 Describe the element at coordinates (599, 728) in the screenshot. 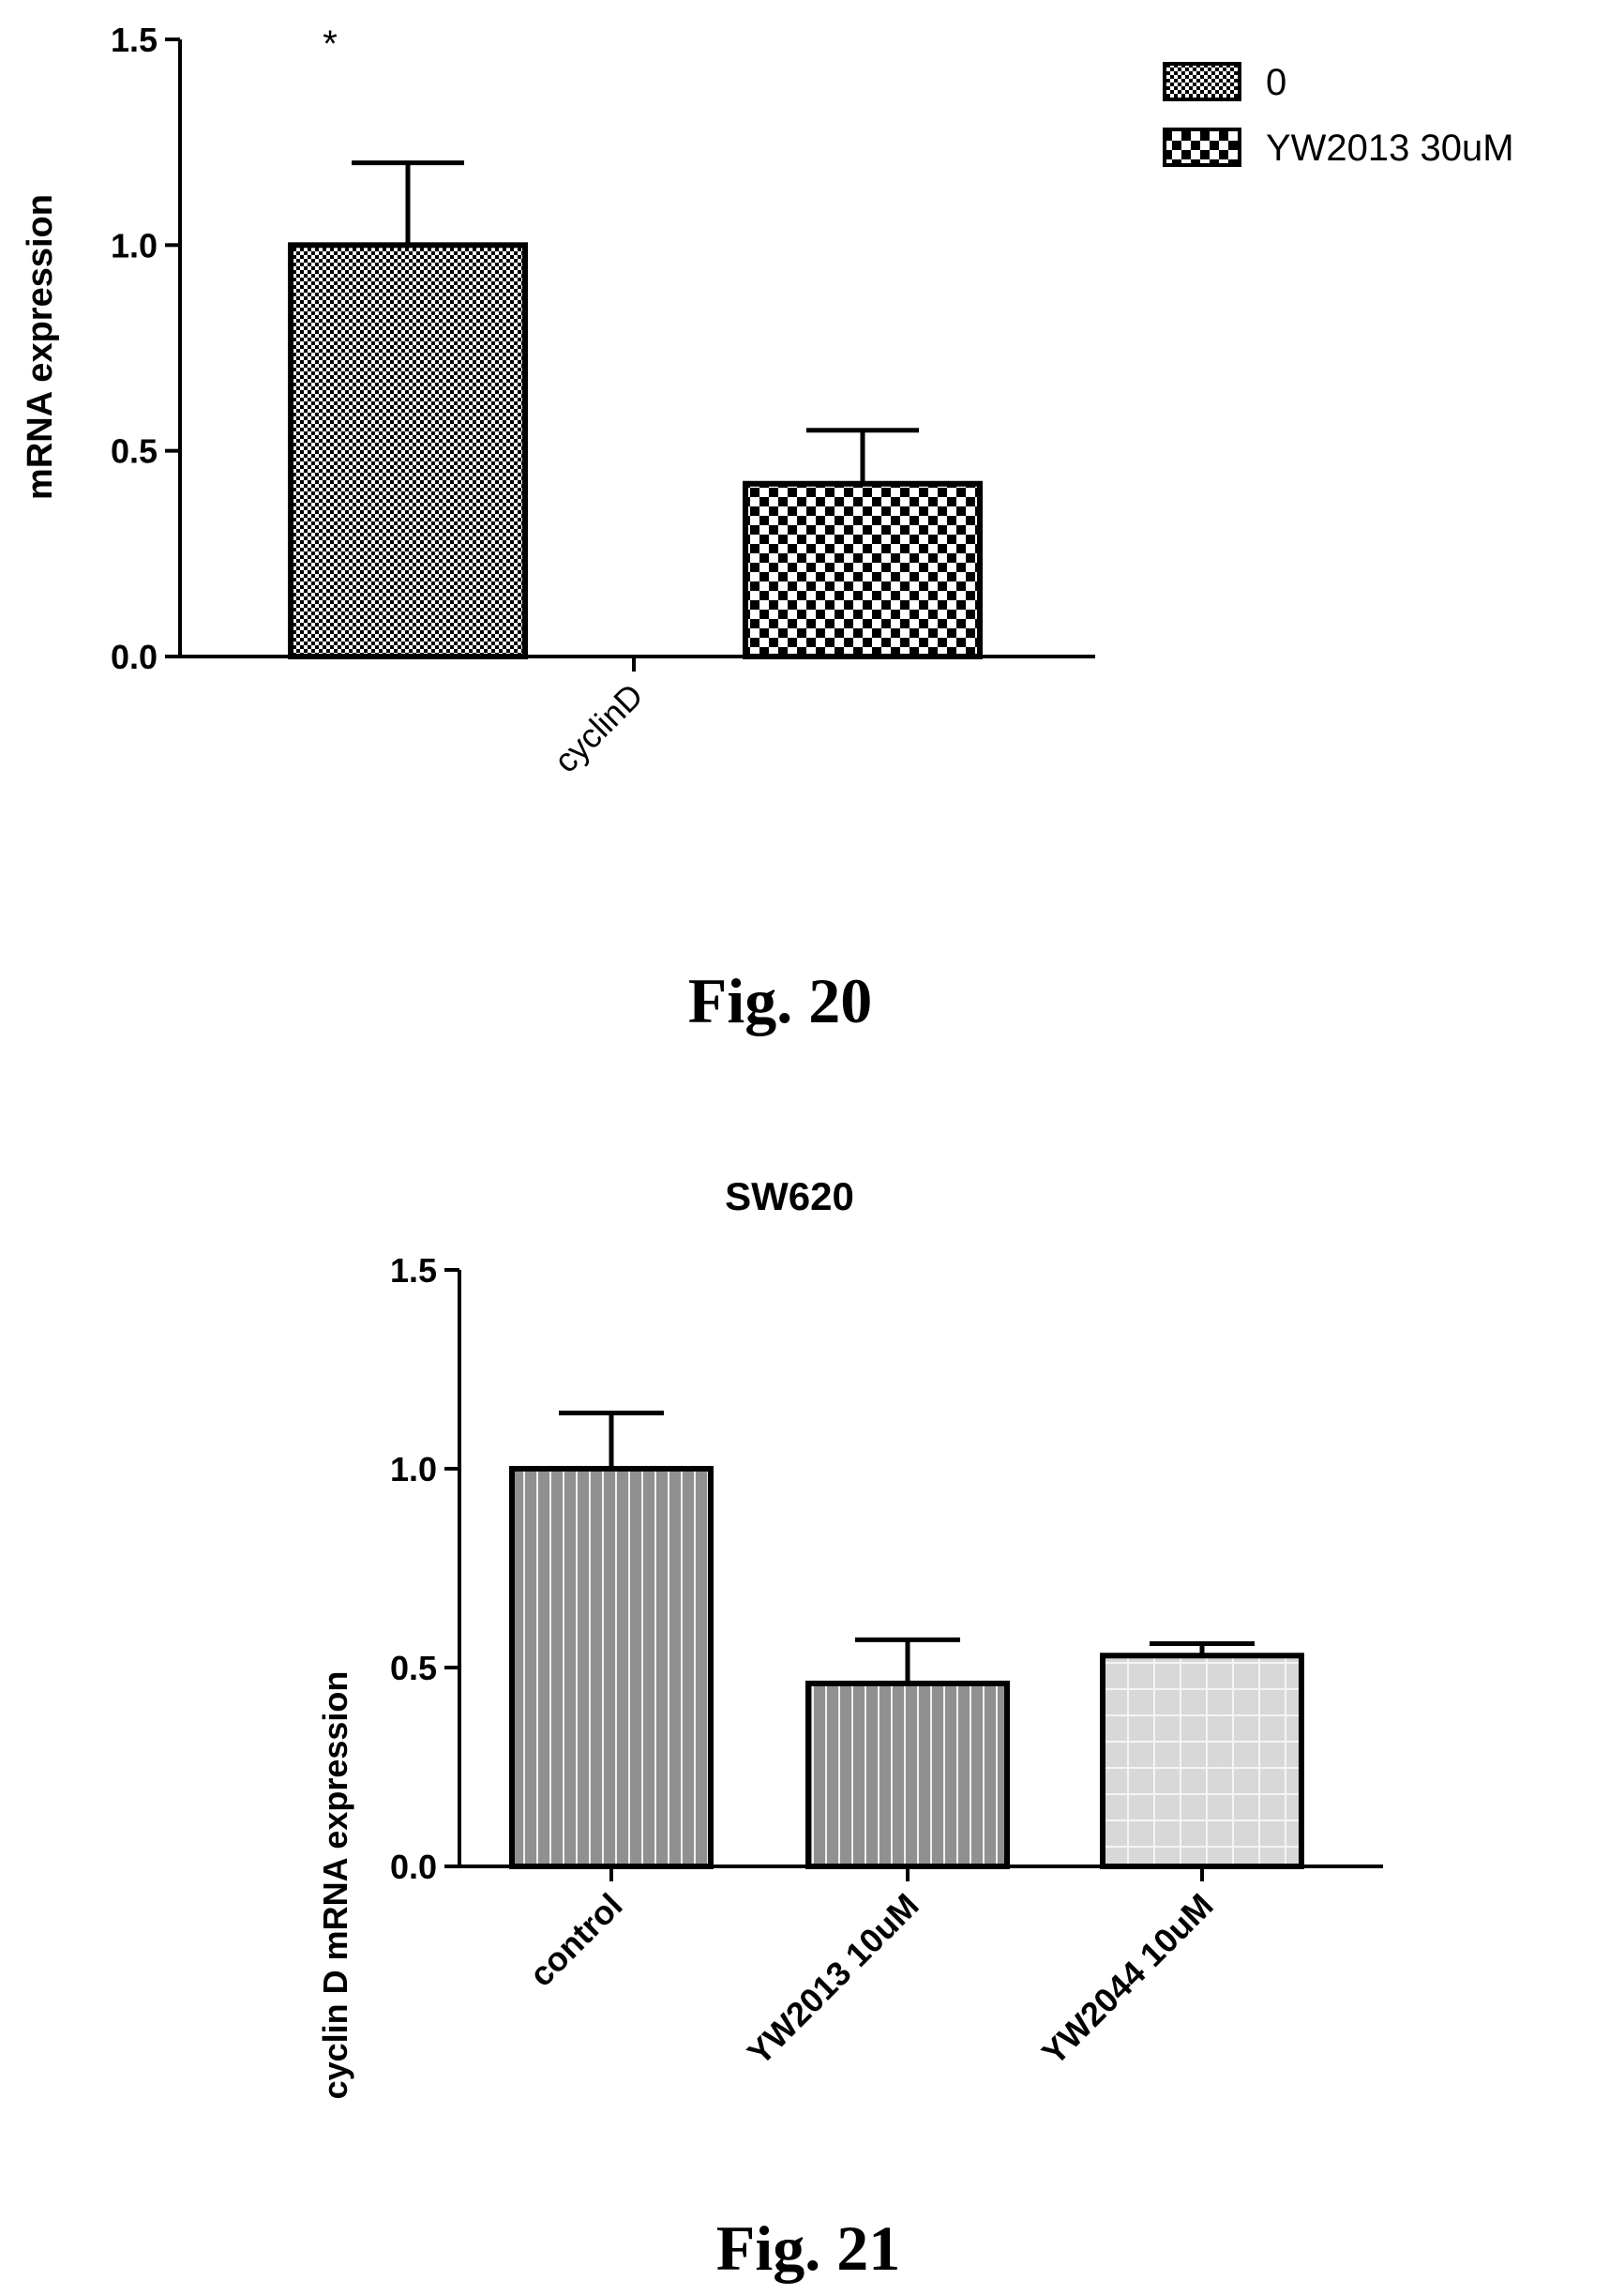

I see `x-tick-label: cyclinD` at that location.